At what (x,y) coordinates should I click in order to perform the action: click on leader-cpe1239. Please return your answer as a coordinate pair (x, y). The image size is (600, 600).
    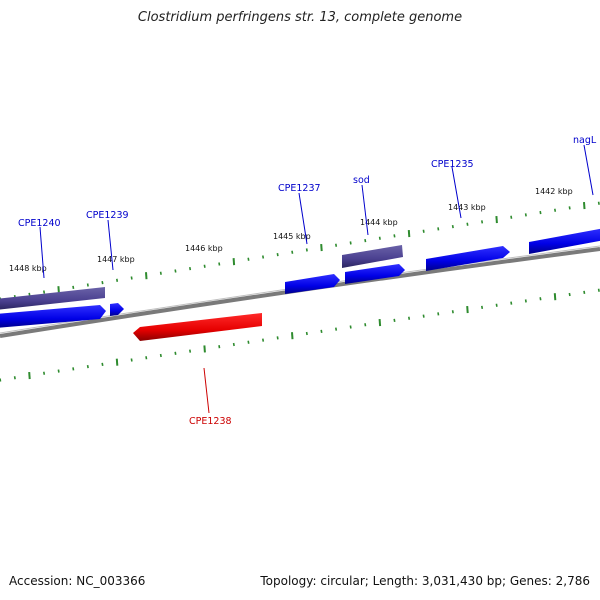
    Looking at the image, I should click on (110, 245).